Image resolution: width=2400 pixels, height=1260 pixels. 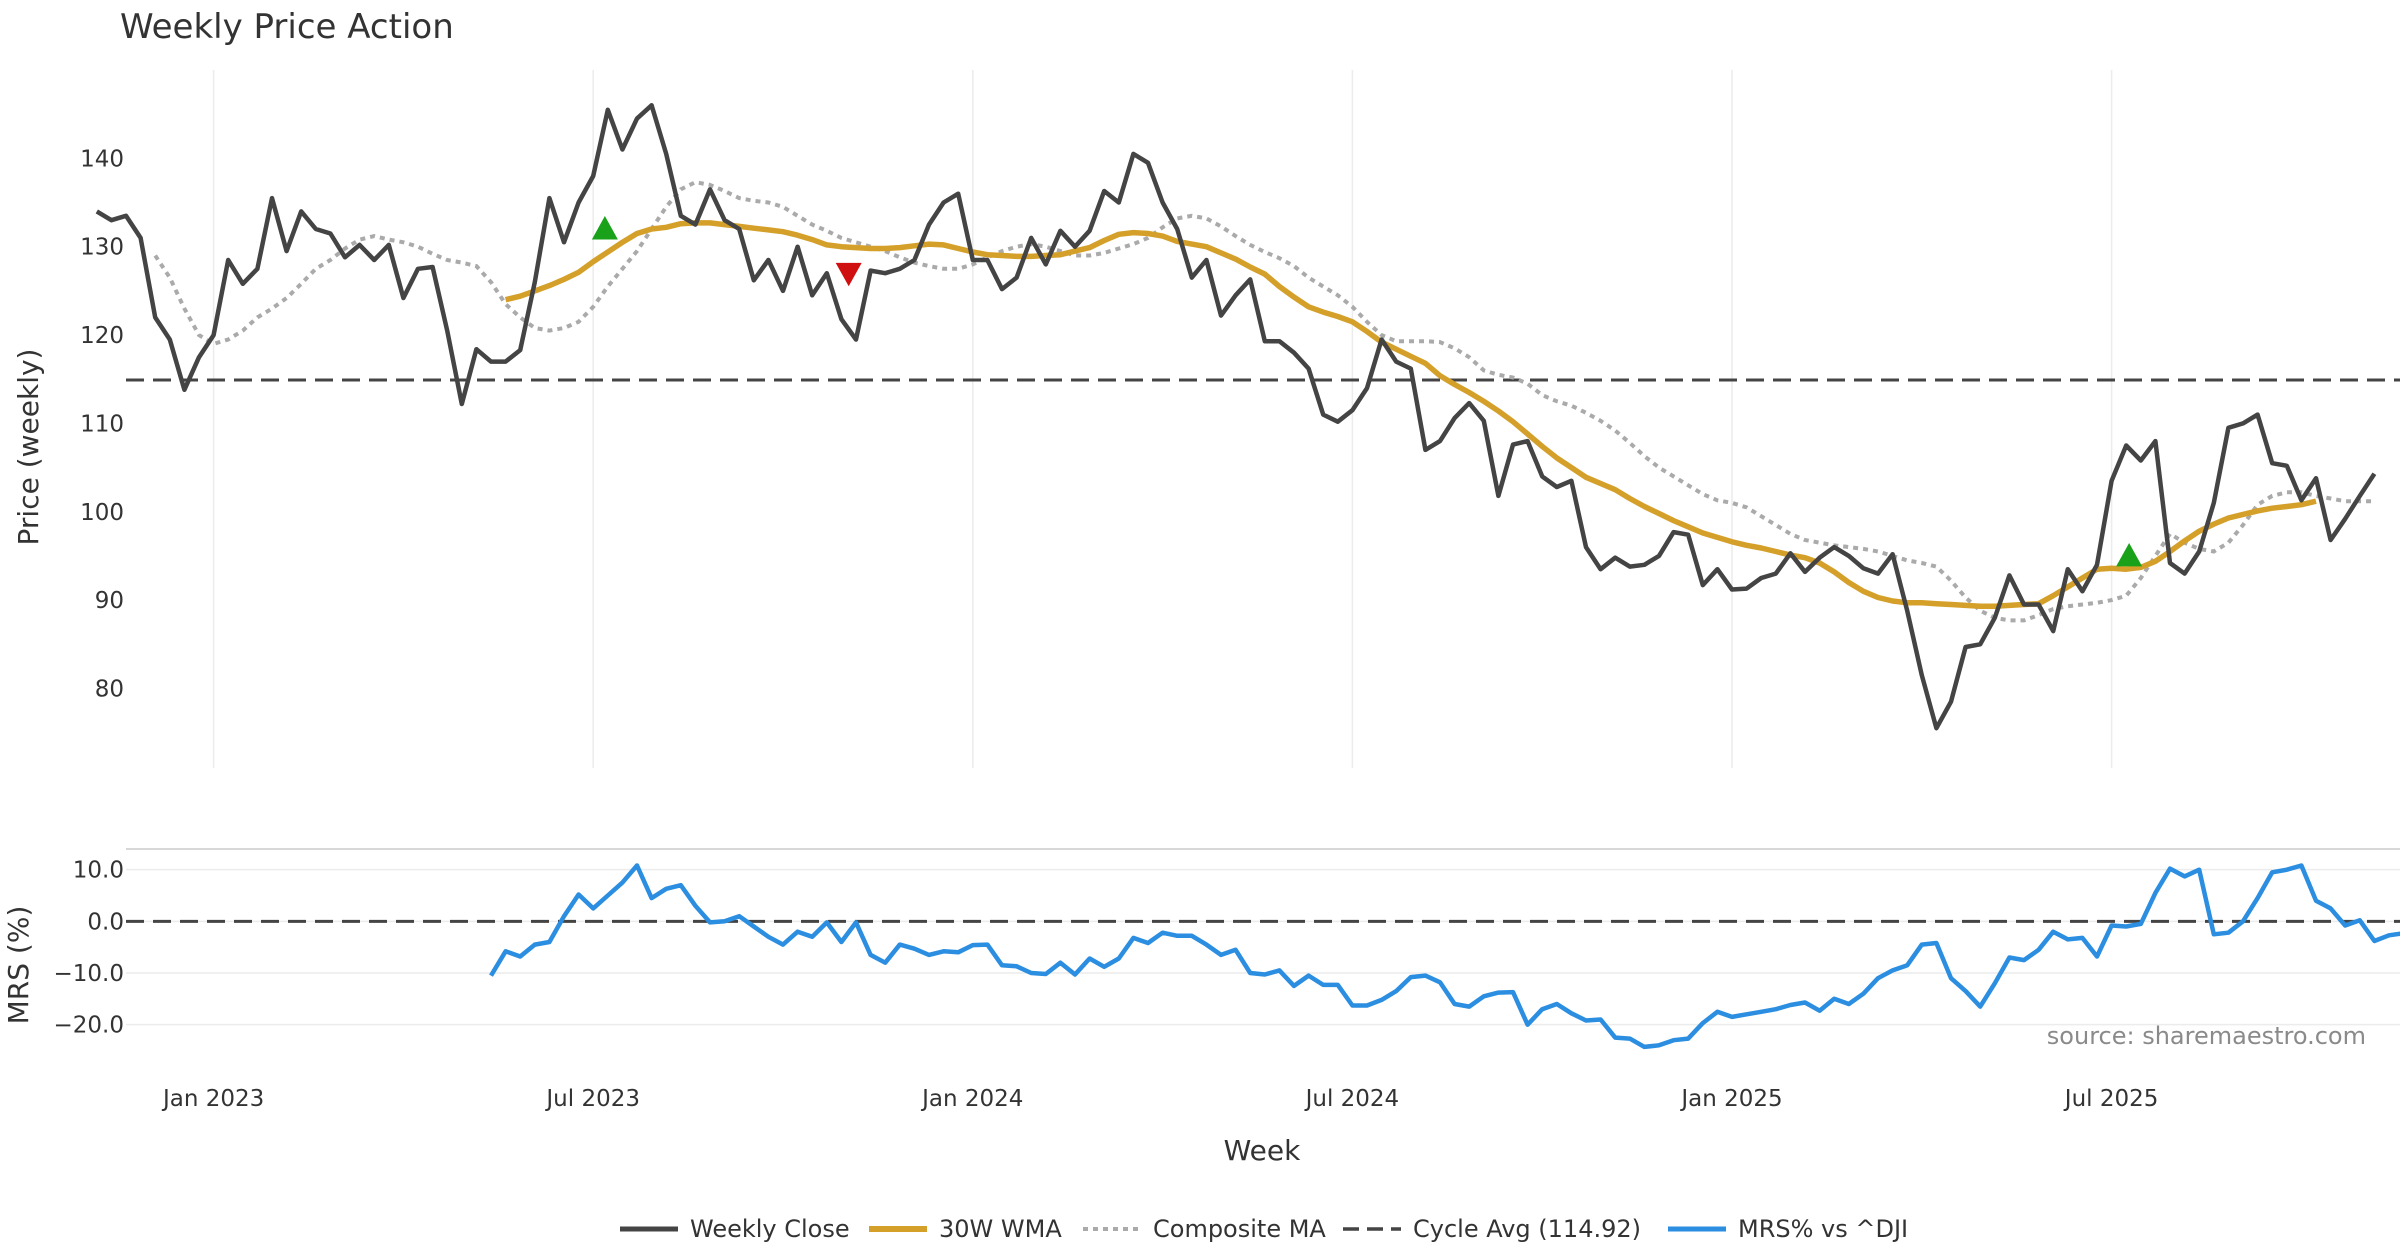 What do you see at coordinates (109, 689) in the screenshot?
I see `price-y-tick-label: 80` at bounding box center [109, 689].